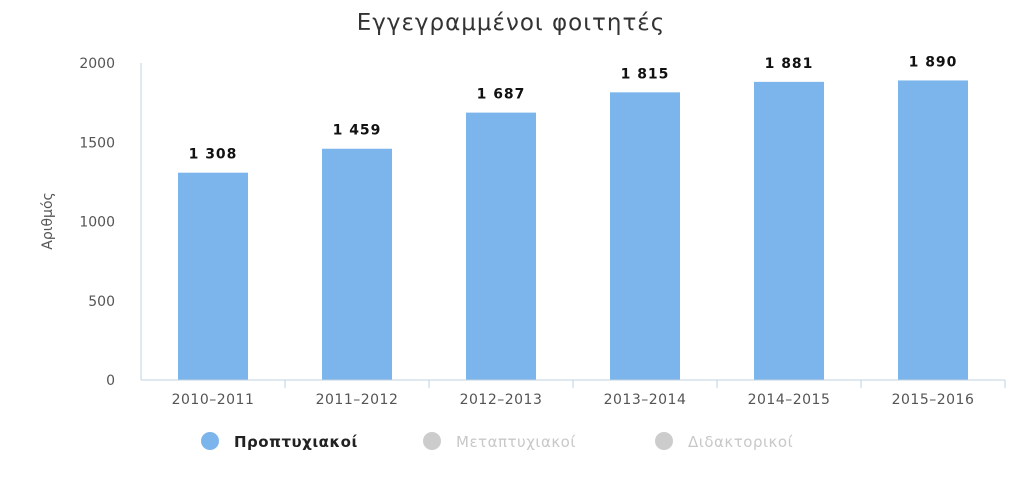  Describe the element at coordinates (501, 95) in the screenshot. I see `data-label: 1 687` at that location.